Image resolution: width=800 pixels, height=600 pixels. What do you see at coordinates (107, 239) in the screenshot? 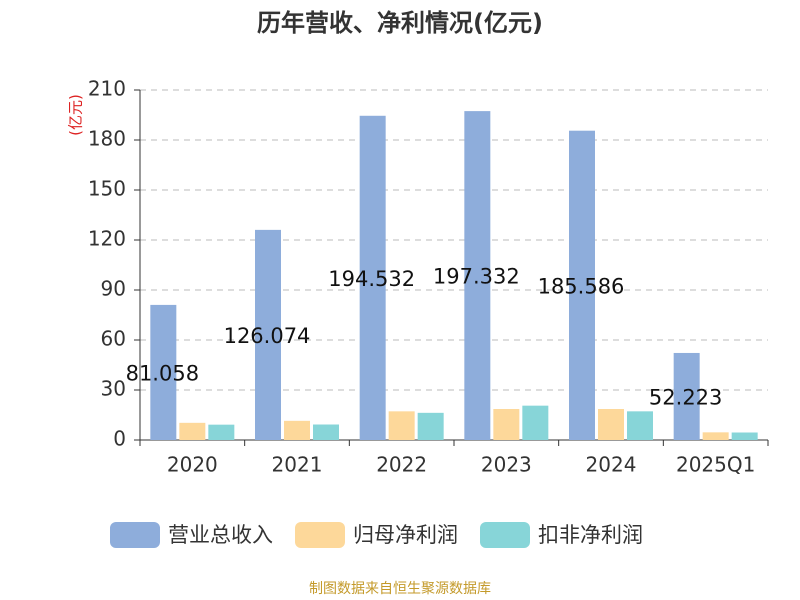
I see `y-tick-label: 120` at bounding box center [107, 239].